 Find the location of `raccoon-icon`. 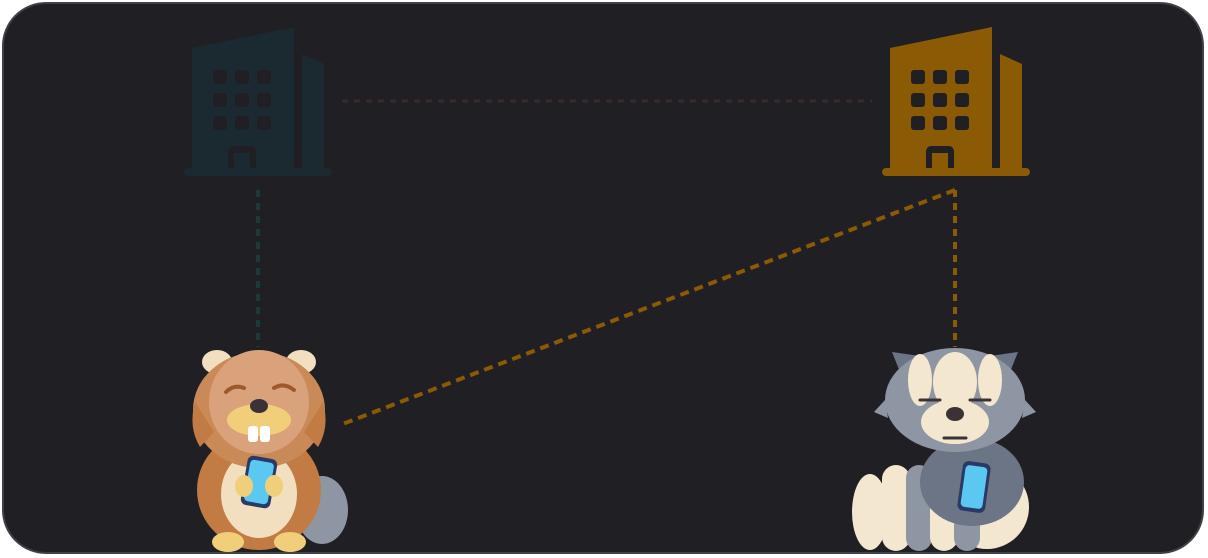

raccoon-icon is located at coordinates (944, 449).